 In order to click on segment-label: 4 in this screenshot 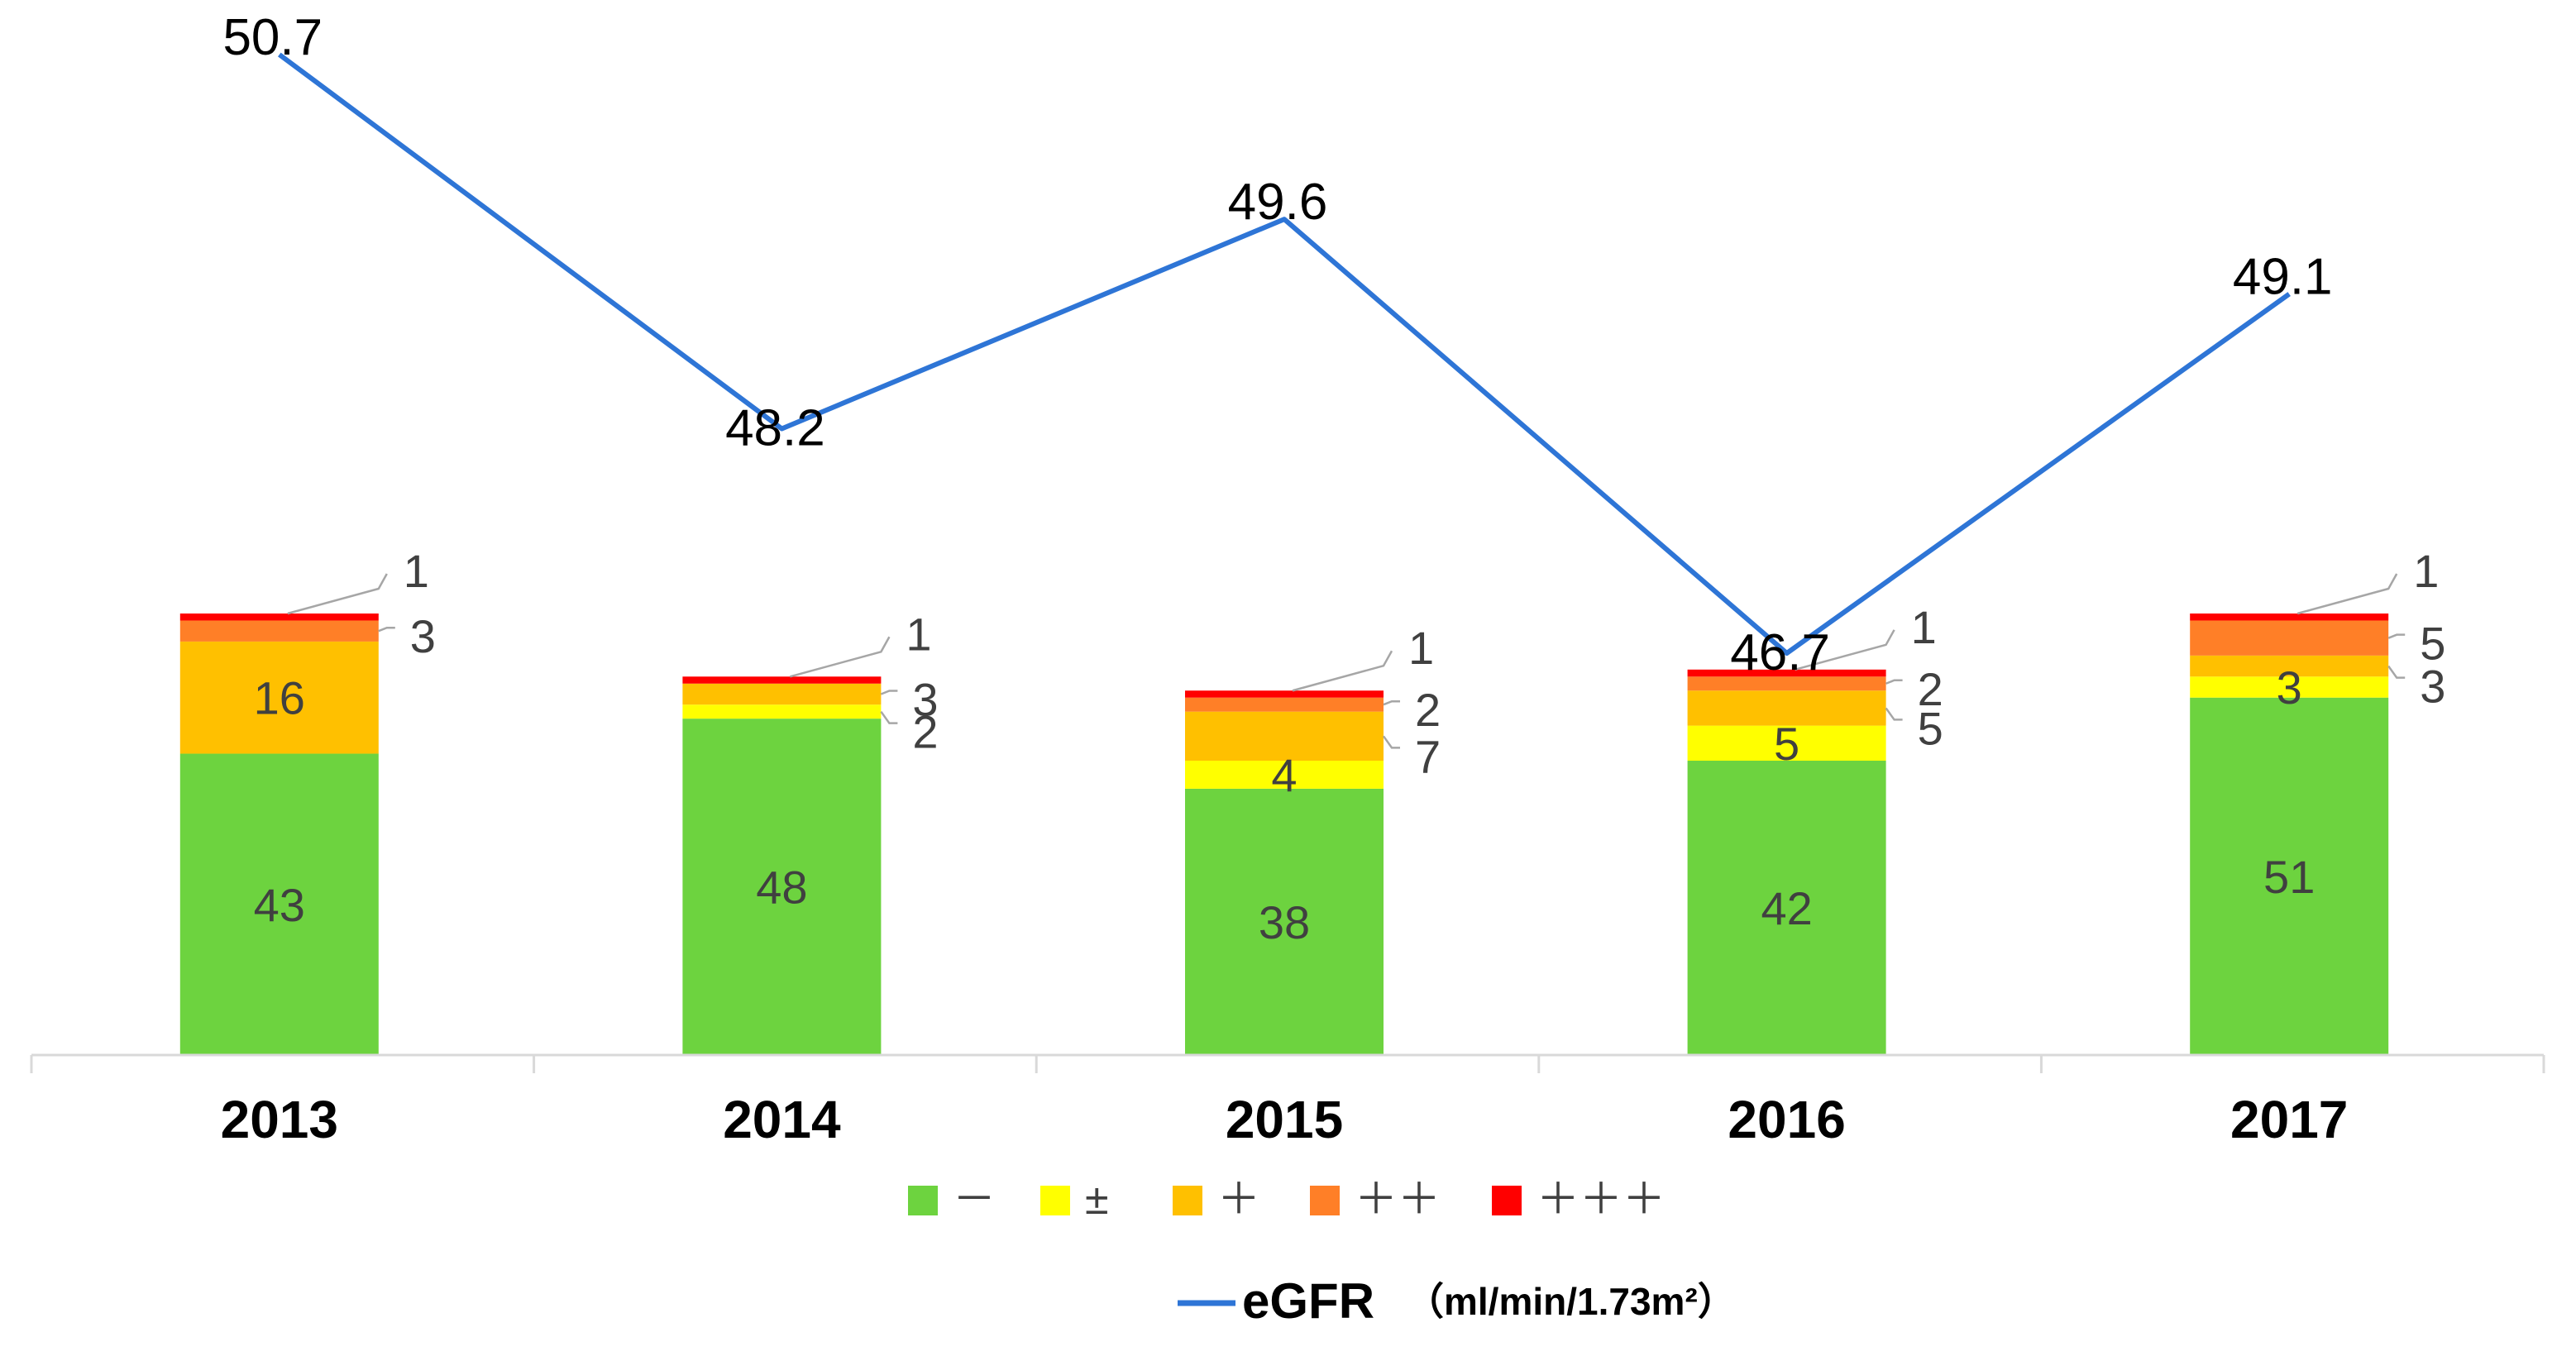, I will do `click(1284, 775)`.